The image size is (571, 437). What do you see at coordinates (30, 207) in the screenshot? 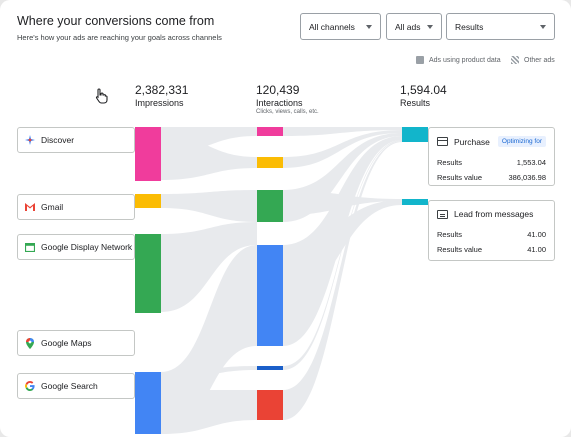
I see `gmail-icon` at bounding box center [30, 207].